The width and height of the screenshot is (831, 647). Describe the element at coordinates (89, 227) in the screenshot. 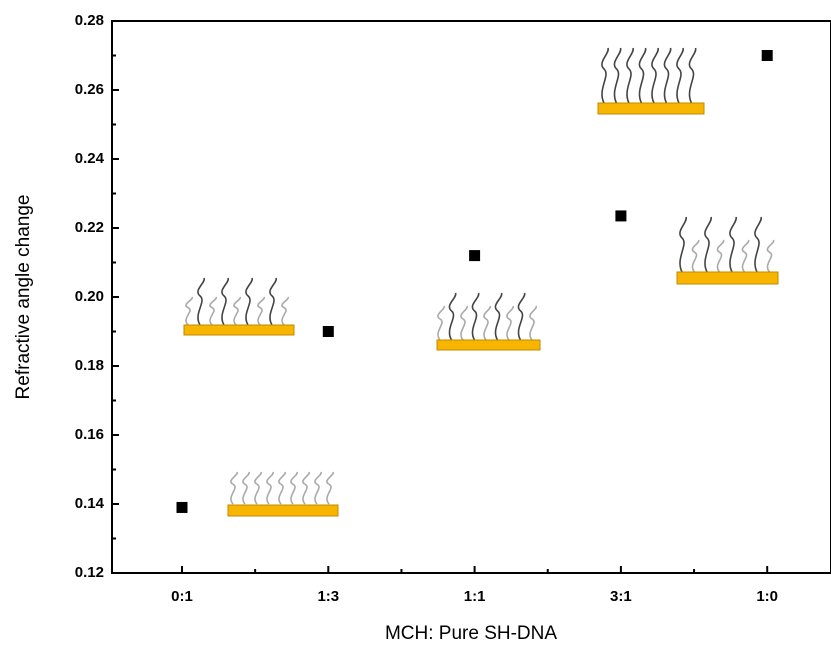

I see `y-tick-label: 0.22` at that location.